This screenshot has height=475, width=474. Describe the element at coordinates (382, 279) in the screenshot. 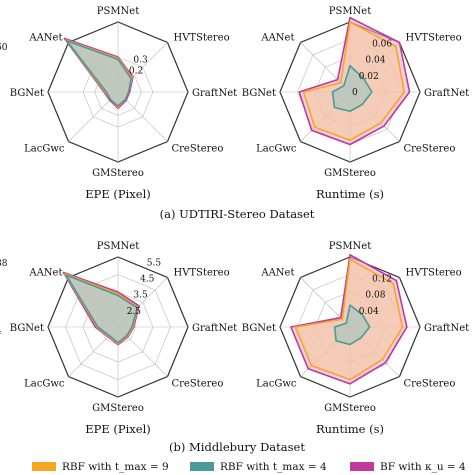

I see `tick-label: 0.12` at that location.